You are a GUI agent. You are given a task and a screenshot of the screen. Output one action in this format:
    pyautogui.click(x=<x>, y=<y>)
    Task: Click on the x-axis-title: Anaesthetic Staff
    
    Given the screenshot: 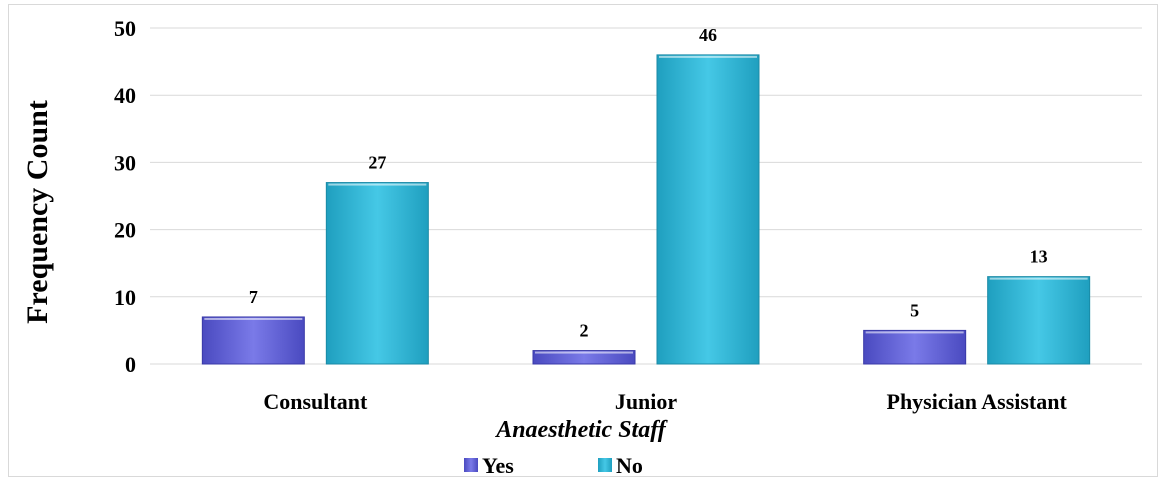 What is the action you would take?
    pyautogui.click(x=581, y=430)
    